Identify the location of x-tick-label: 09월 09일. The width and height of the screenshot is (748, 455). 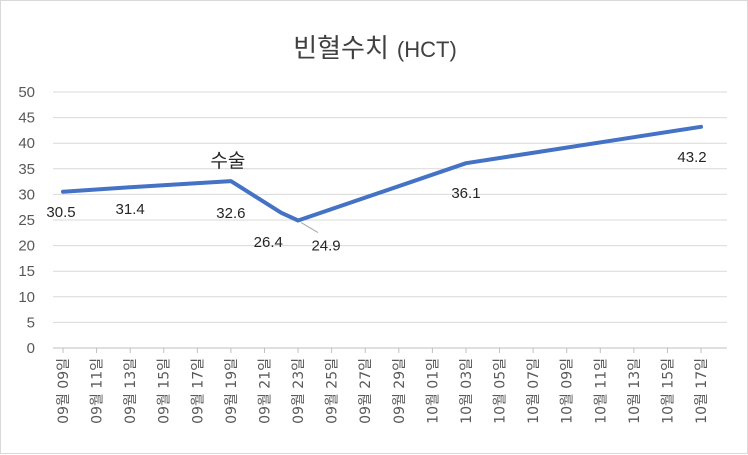
(64, 391).